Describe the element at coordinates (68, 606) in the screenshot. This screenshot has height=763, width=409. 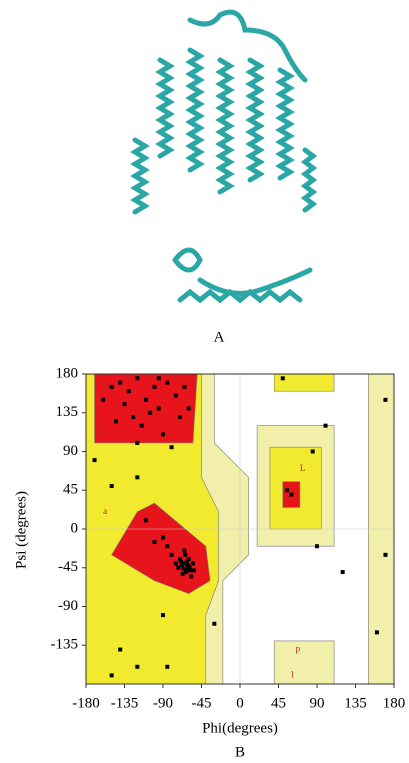
I see `y-tick-label: -90` at that location.